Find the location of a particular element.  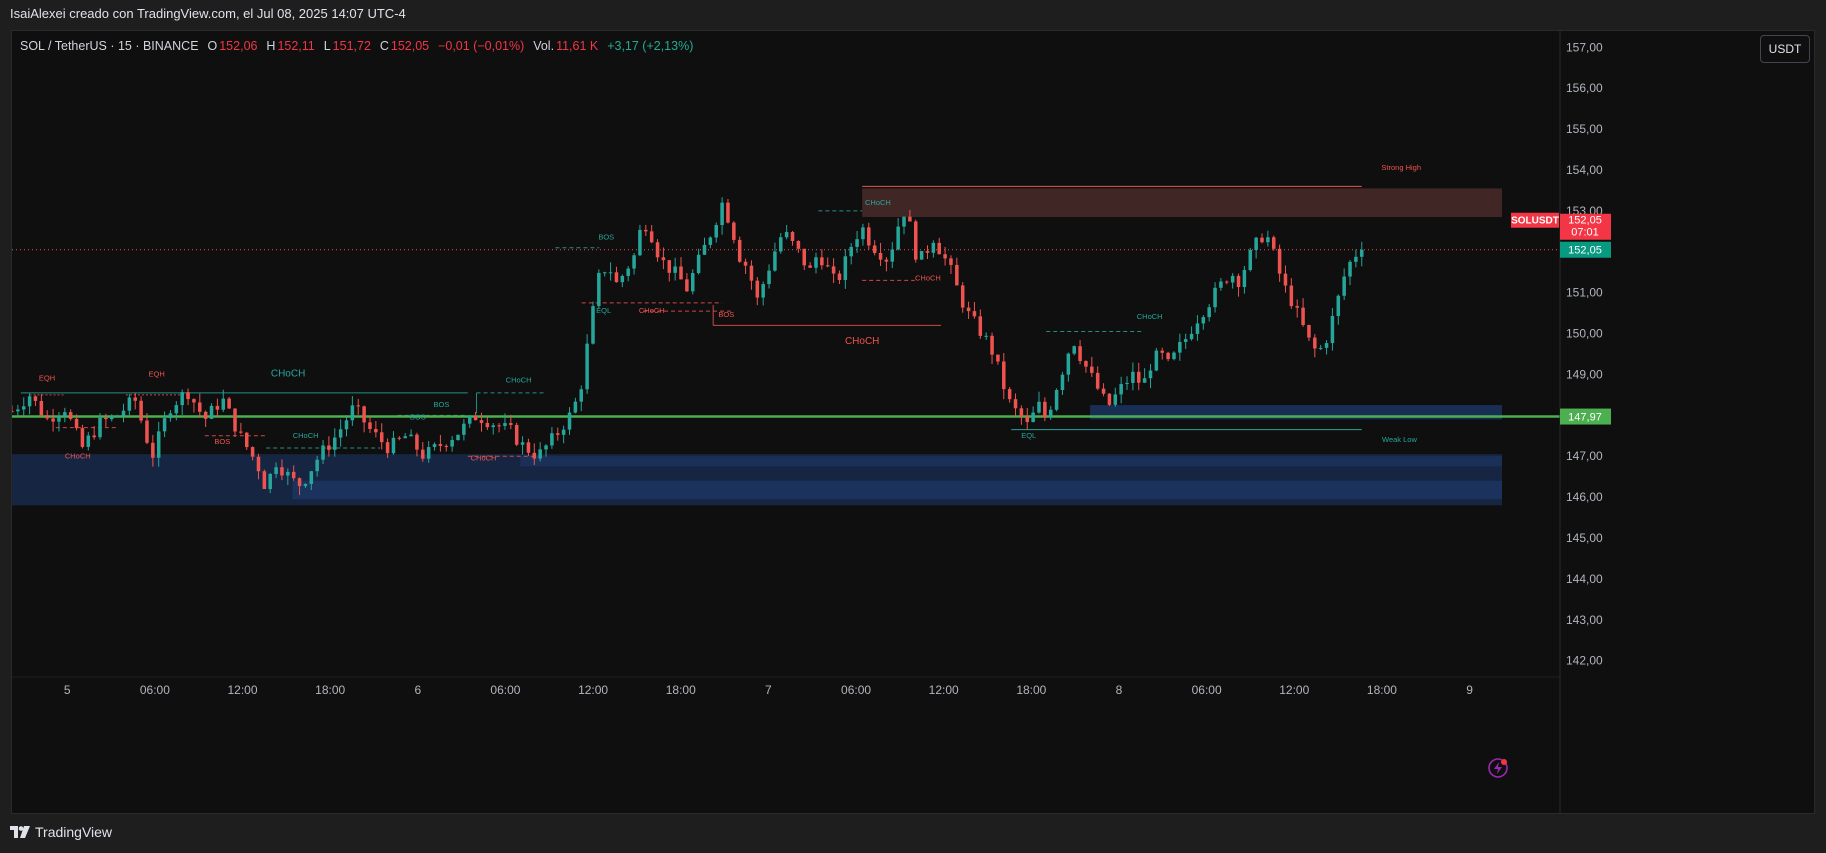

time-tick-label: 6 is located at coordinates (417, 690).